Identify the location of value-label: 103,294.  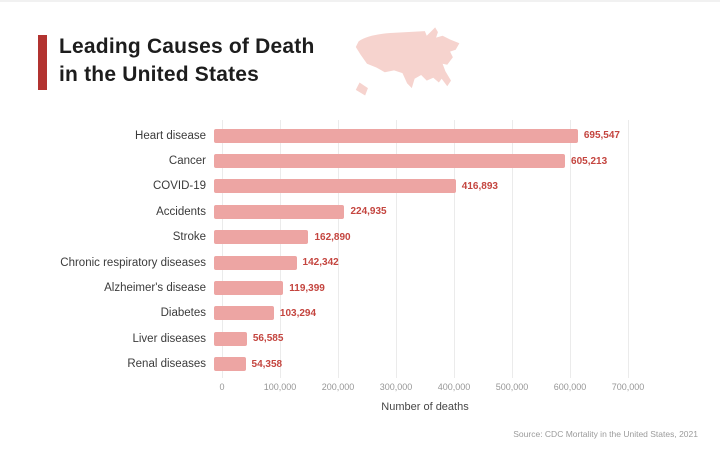
(298, 313).